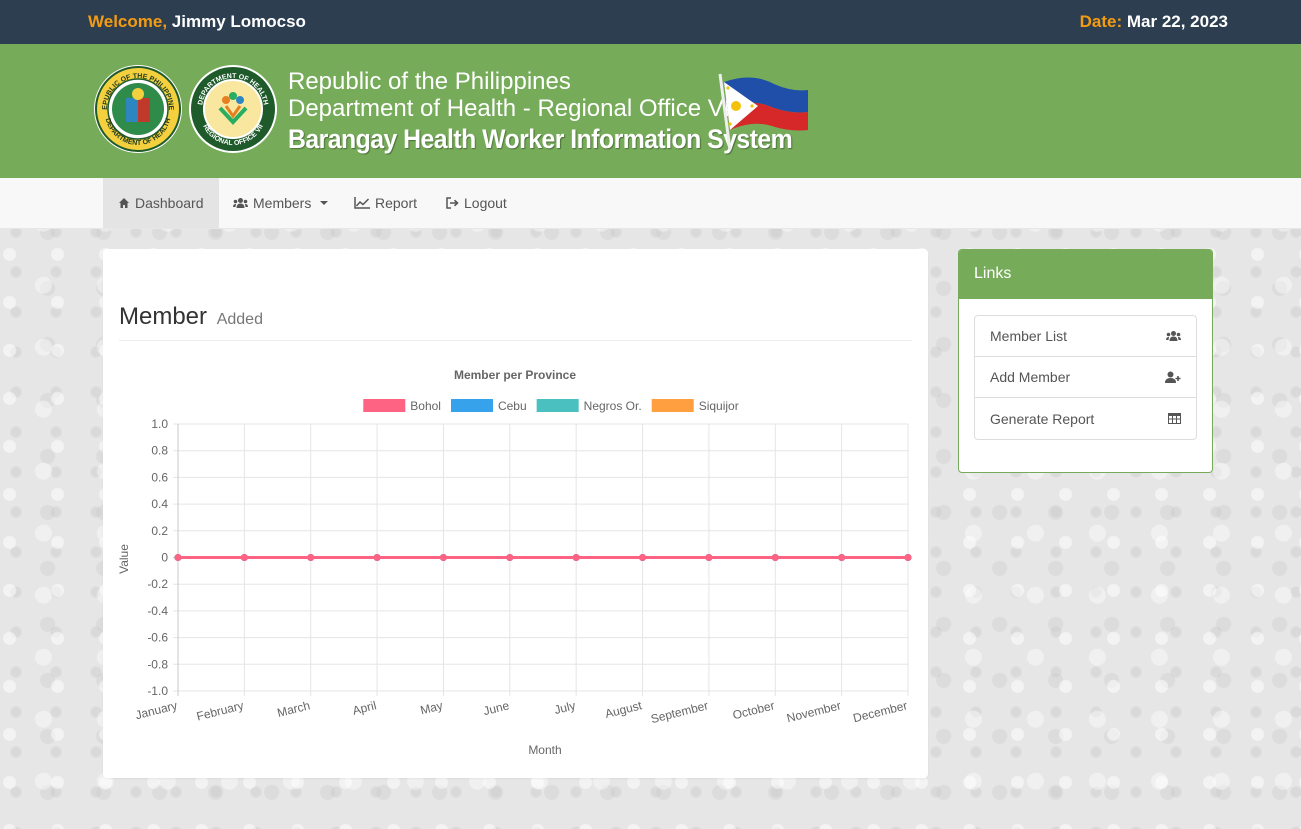  I want to click on page-header: Member Added, so click(515, 322).